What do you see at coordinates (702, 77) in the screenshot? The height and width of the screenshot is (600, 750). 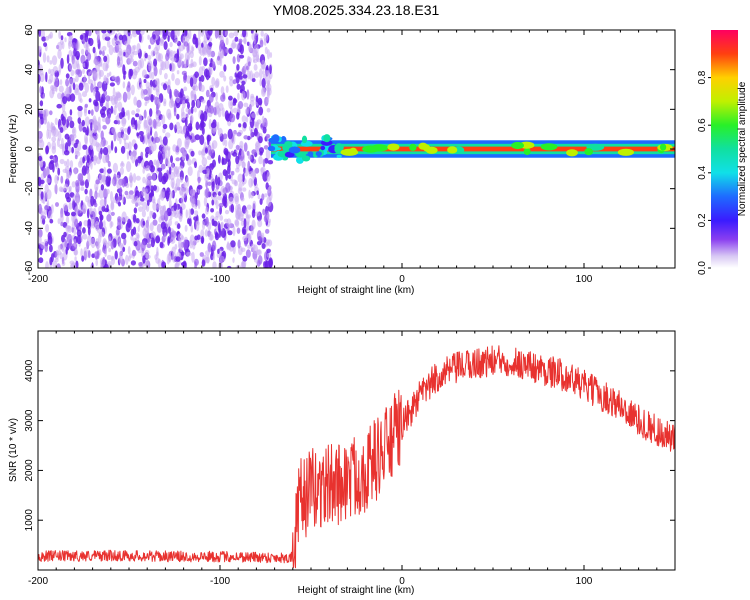 I see `colorbar-tick-label: 0.8` at bounding box center [702, 77].